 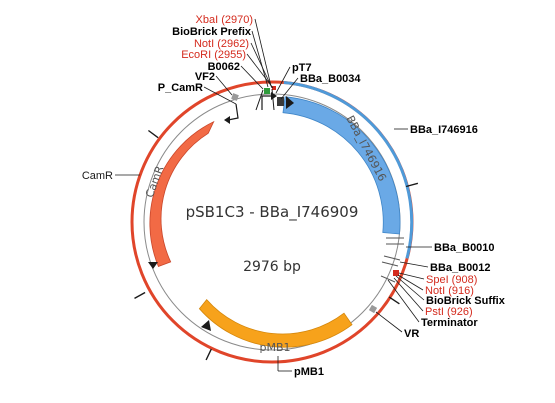 I want to click on insert-backbone-arc, so click(x=348, y=170).